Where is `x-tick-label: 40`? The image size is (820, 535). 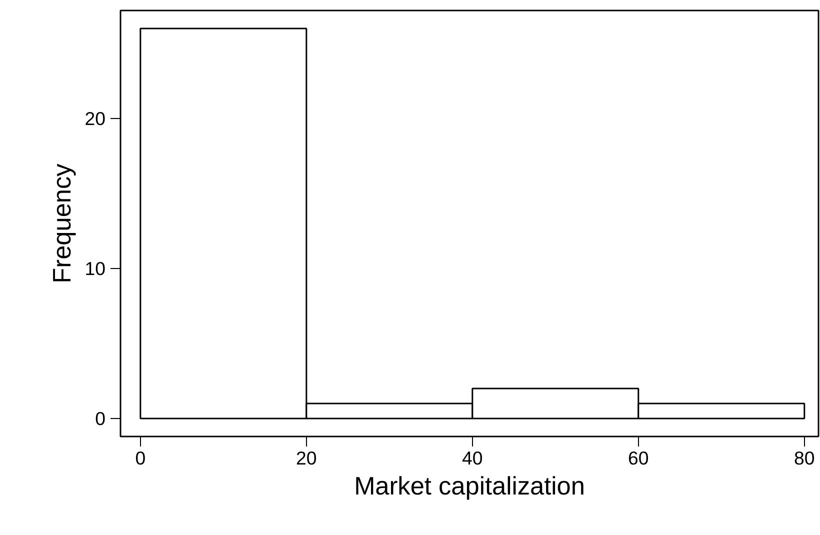 x-tick-label: 40 is located at coordinates (472, 458).